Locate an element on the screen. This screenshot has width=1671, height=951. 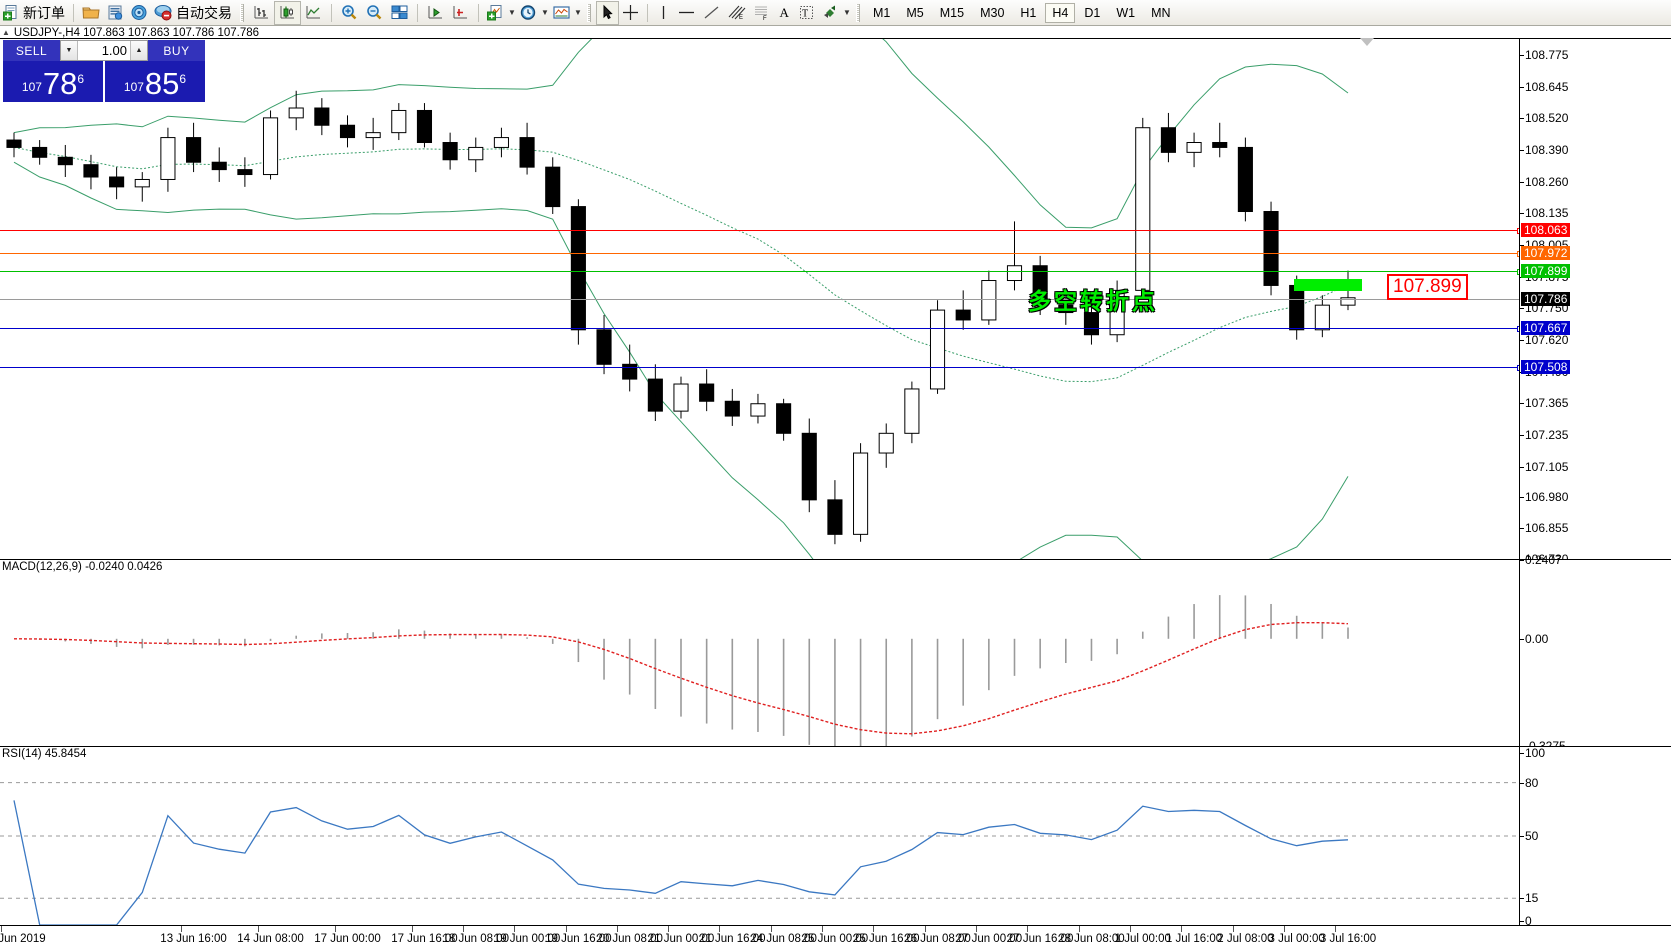
volume-decrease-icon: ▼ is located at coordinates (69, 50).